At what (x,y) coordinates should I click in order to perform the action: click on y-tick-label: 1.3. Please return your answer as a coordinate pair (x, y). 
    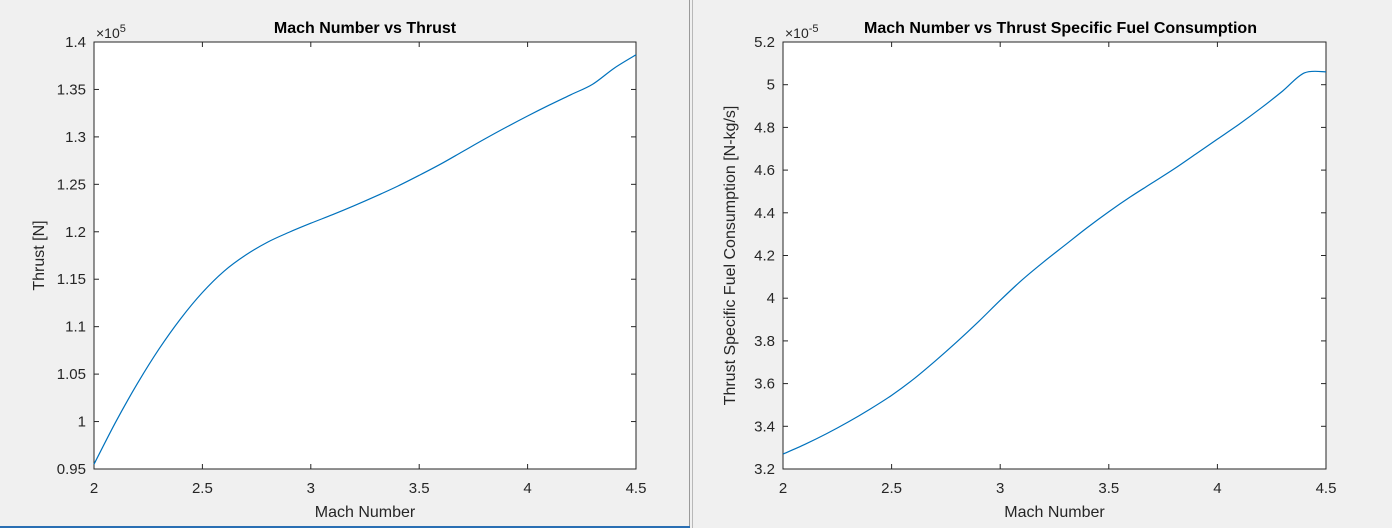
    Looking at the image, I should click on (75, 137).